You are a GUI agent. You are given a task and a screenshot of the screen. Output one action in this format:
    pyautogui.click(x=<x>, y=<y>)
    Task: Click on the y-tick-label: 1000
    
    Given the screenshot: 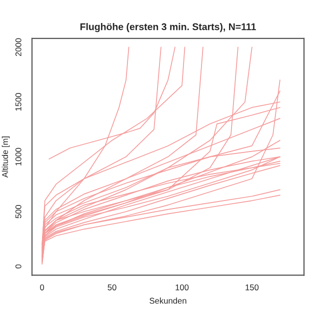 What is the action you would take?
    pyautogui.click(x=18, y=157)
    